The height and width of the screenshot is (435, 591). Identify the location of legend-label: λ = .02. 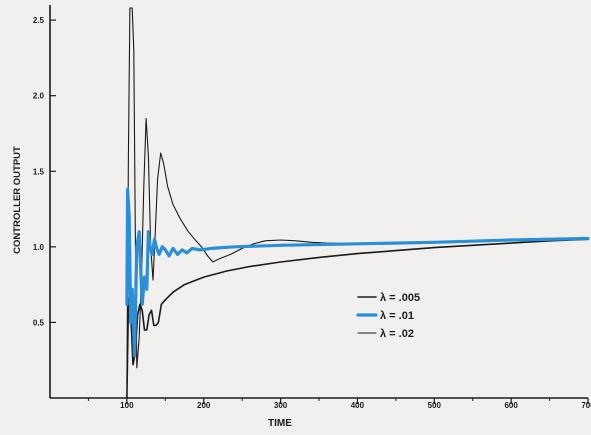
(397, 334).